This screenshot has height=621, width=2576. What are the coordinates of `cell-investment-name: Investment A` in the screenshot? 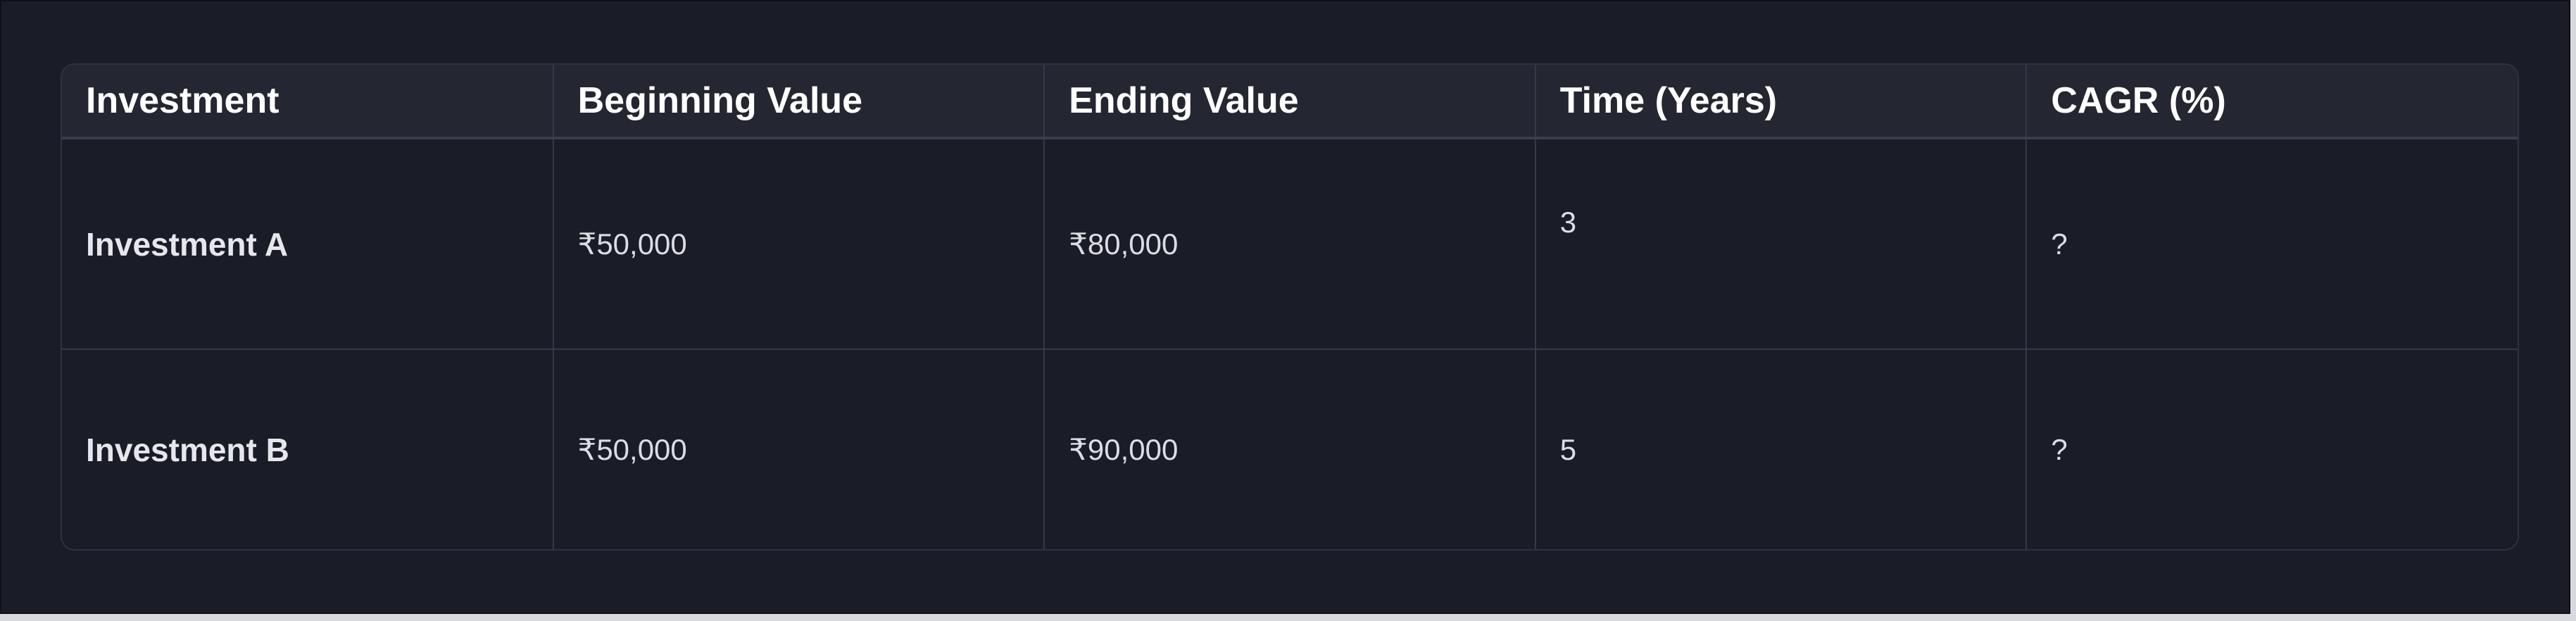 It's located at (187, 244).